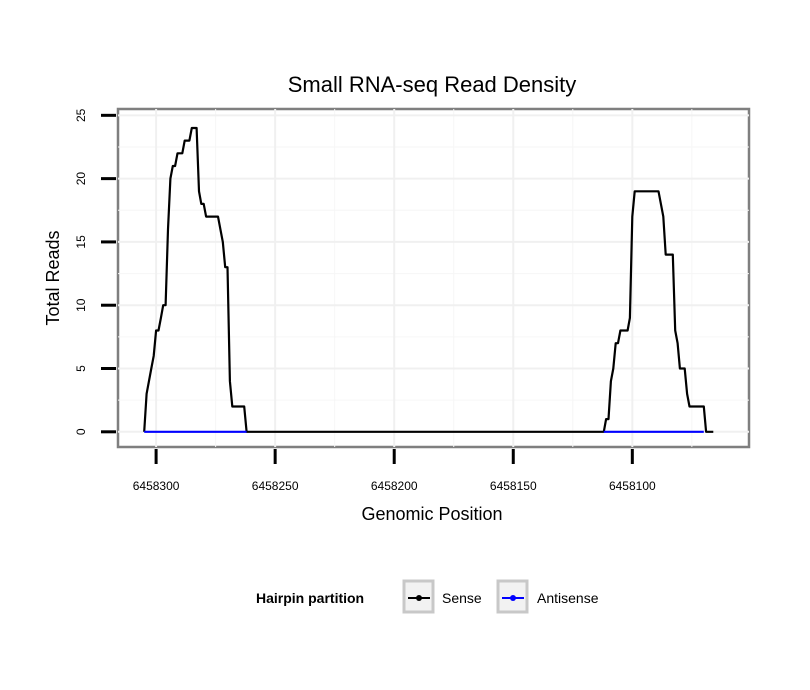 Image resolution: width=810 pixels, height=690 pixels. Describe the element at coordinates (513, 598) in the screenshot. I see `legend-point-antisense` at that location.